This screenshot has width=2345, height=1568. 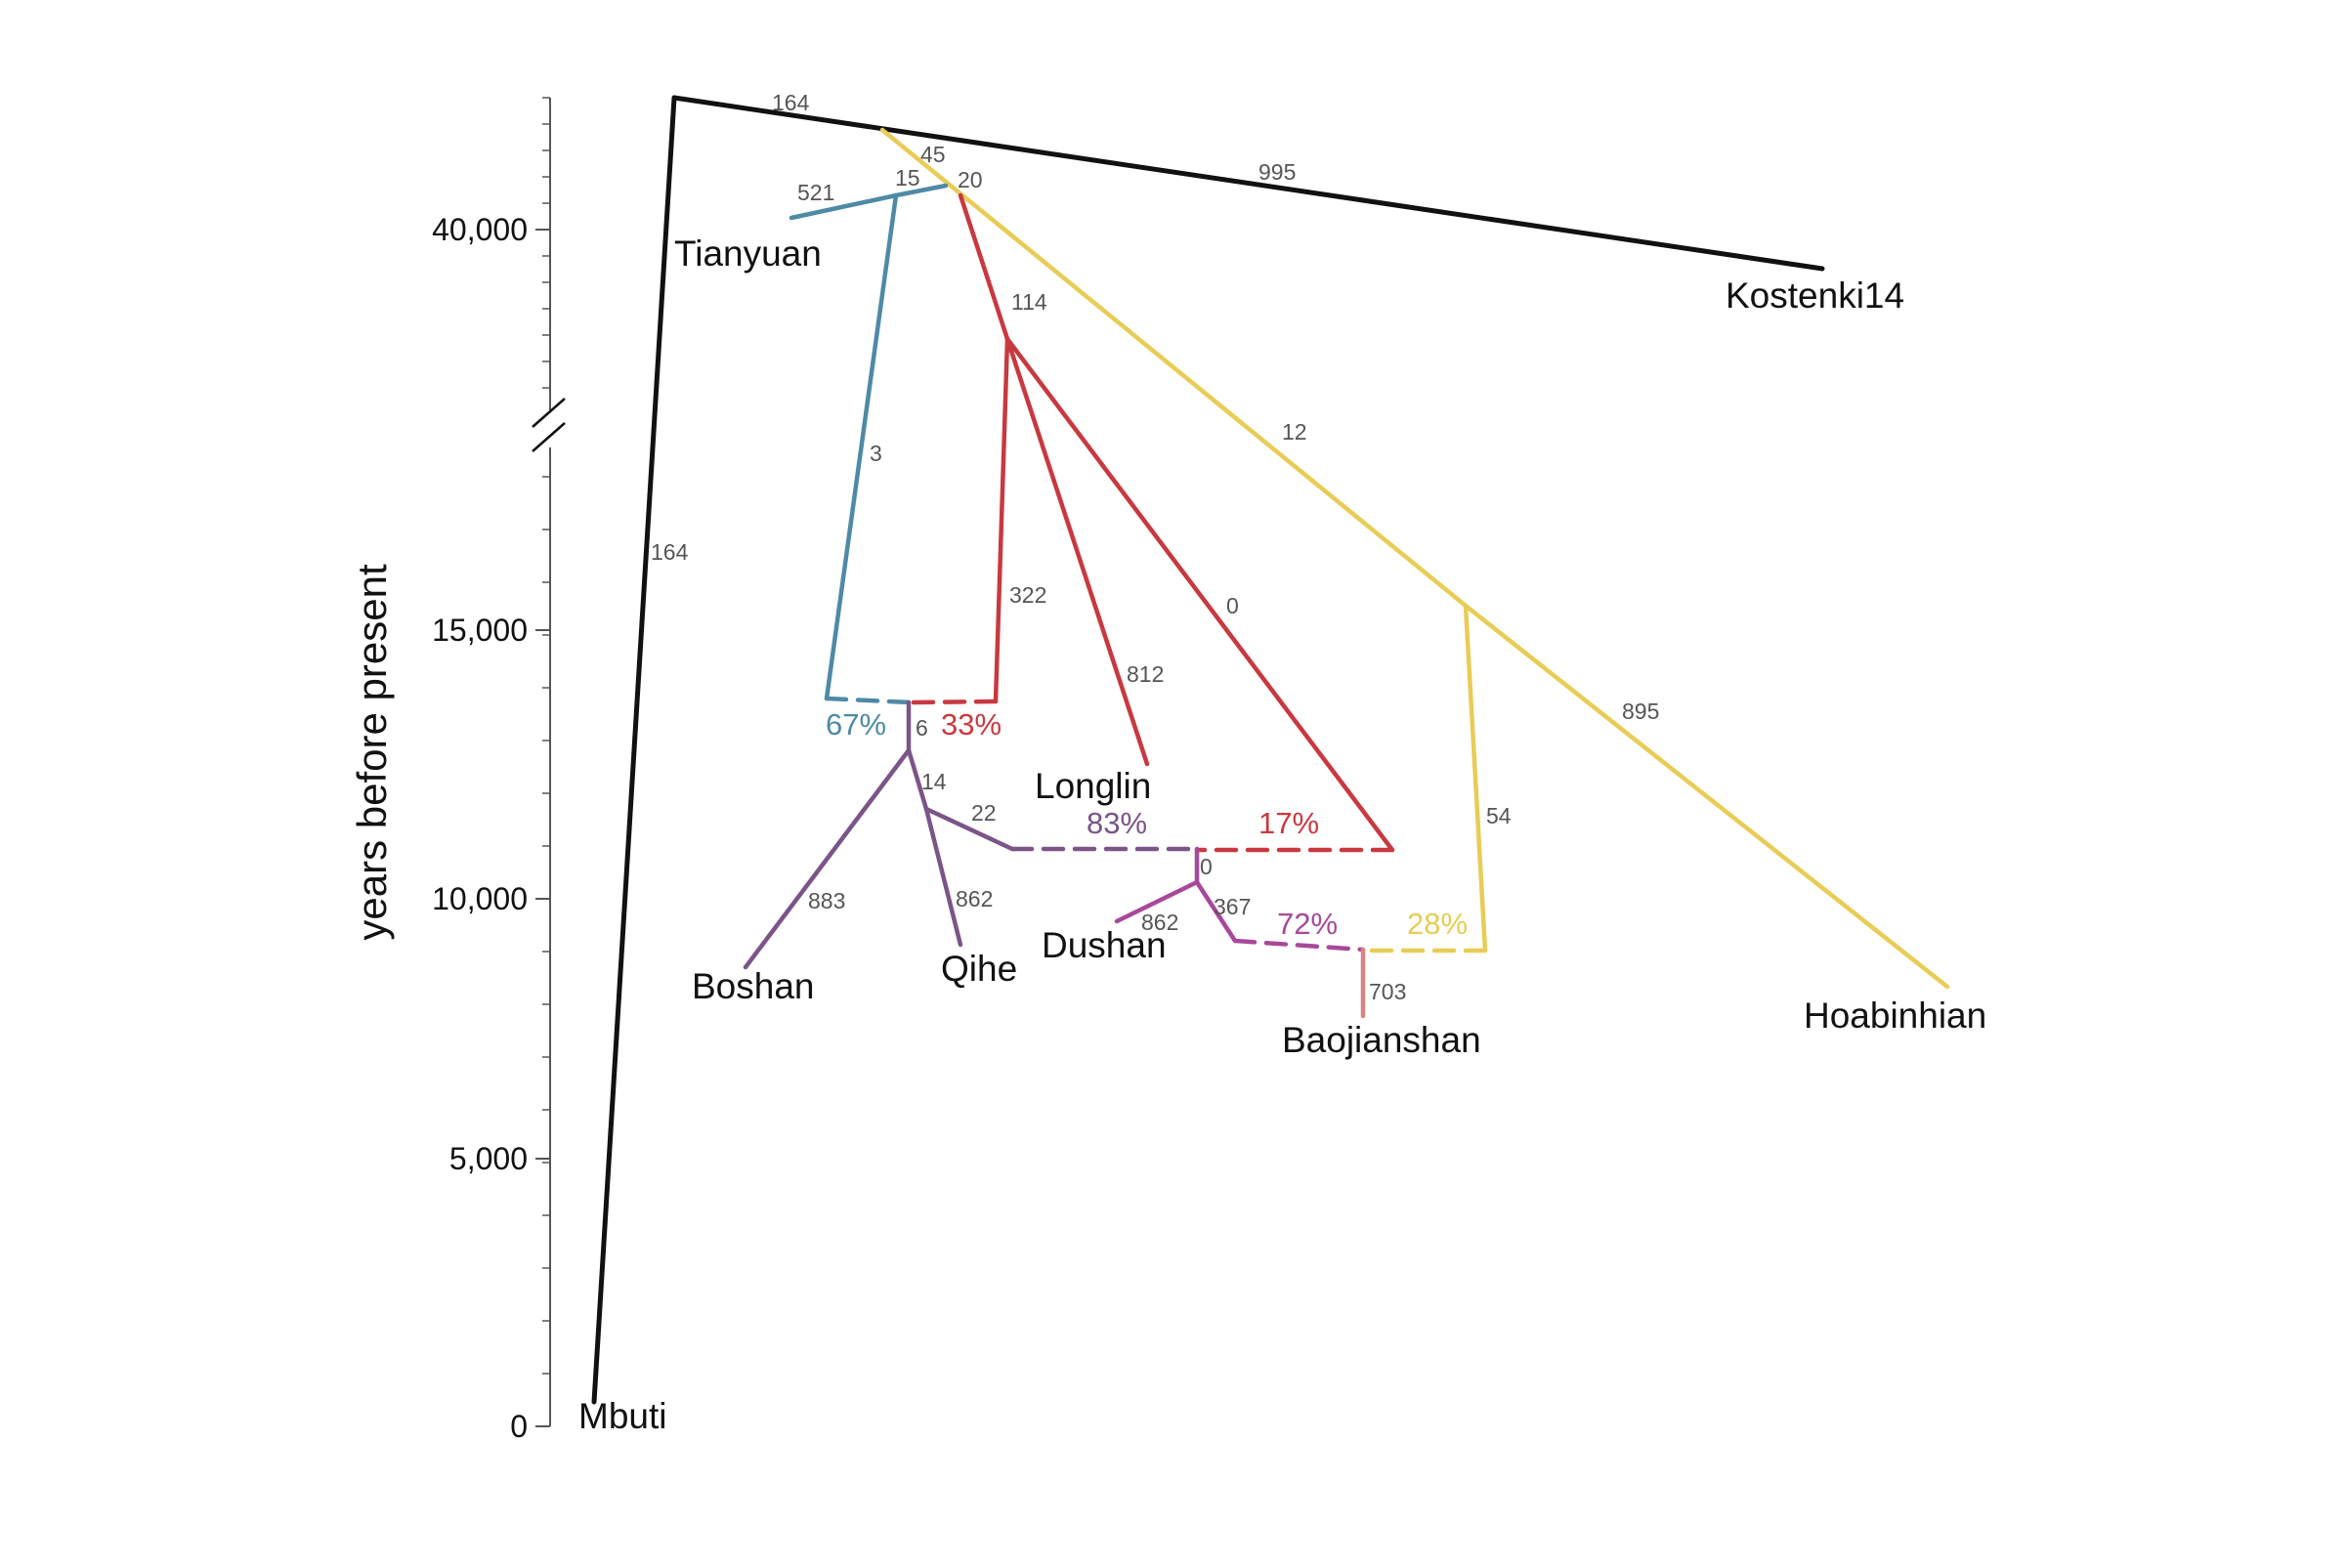 I want to click on drift-hoabinhian: 895, so click(x=1640, y=711).